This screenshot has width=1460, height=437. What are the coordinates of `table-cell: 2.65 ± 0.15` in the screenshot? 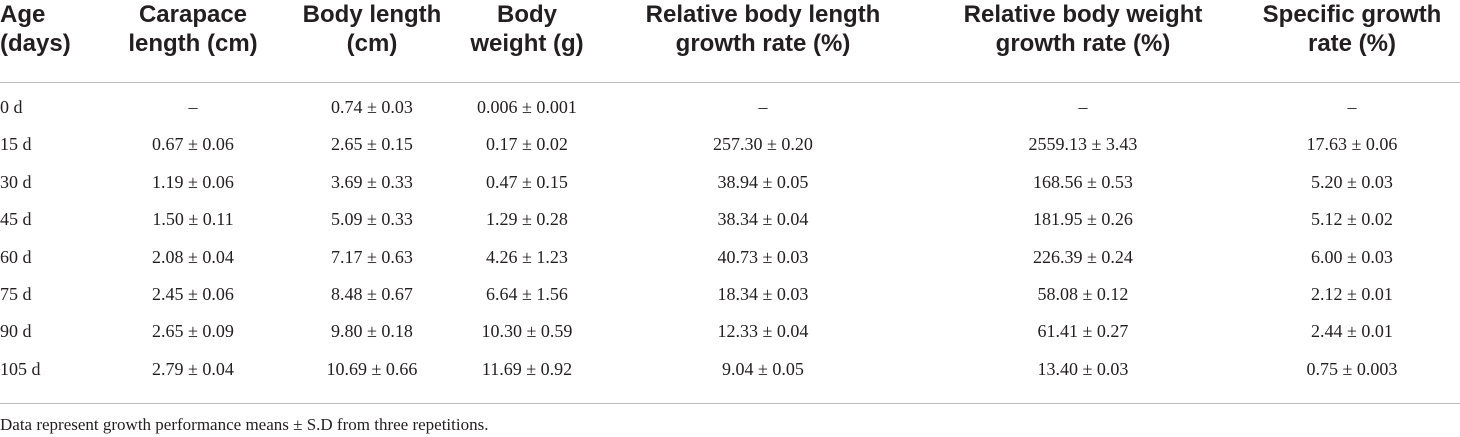 It's located at (372, 144).